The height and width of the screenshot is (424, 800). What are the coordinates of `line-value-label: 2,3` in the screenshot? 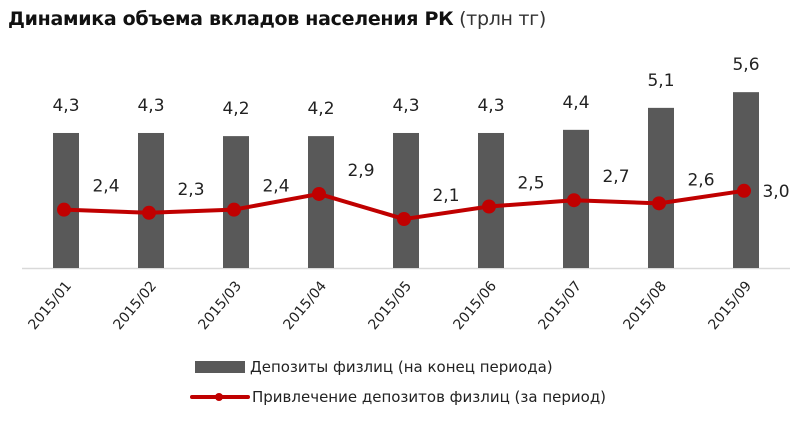 It's located at (190, 190).